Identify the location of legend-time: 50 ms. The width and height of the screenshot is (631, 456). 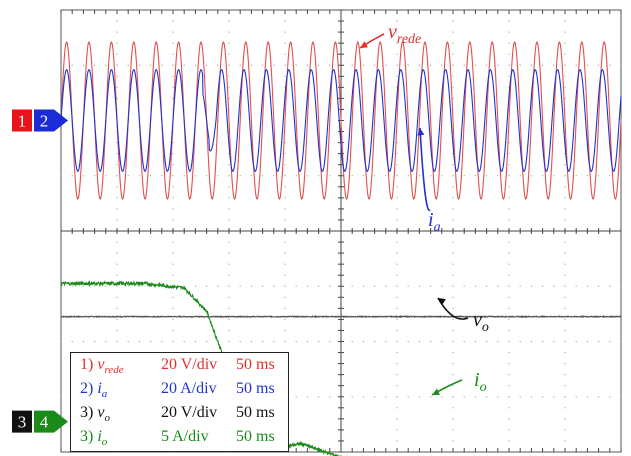
(255, 364).